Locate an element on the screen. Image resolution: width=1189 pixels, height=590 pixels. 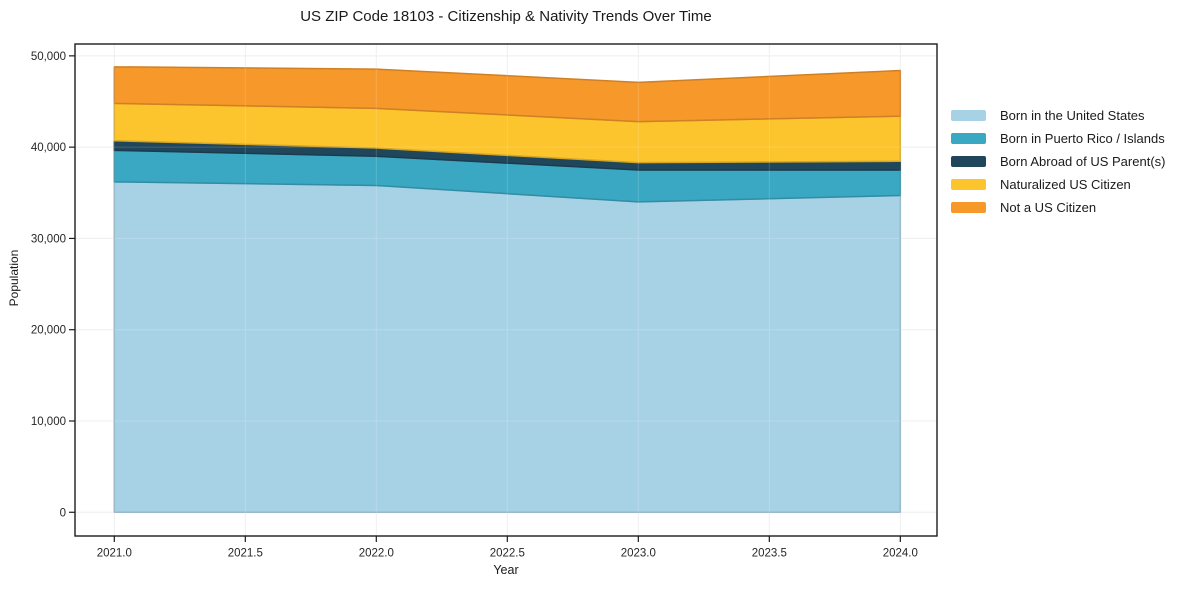
x-tick-label: 2022.0 is located at coordinates (376, 554).